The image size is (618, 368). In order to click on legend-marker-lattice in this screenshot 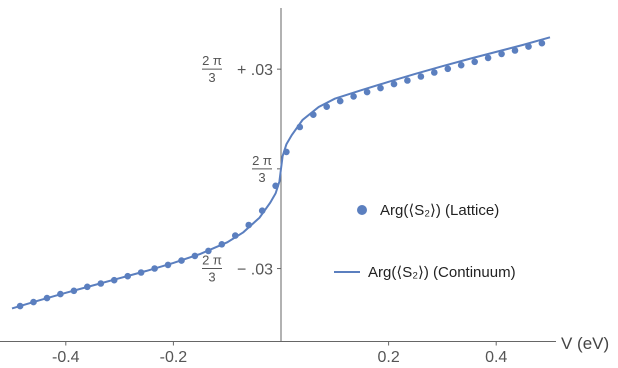, I will do `click(362, 210)`.